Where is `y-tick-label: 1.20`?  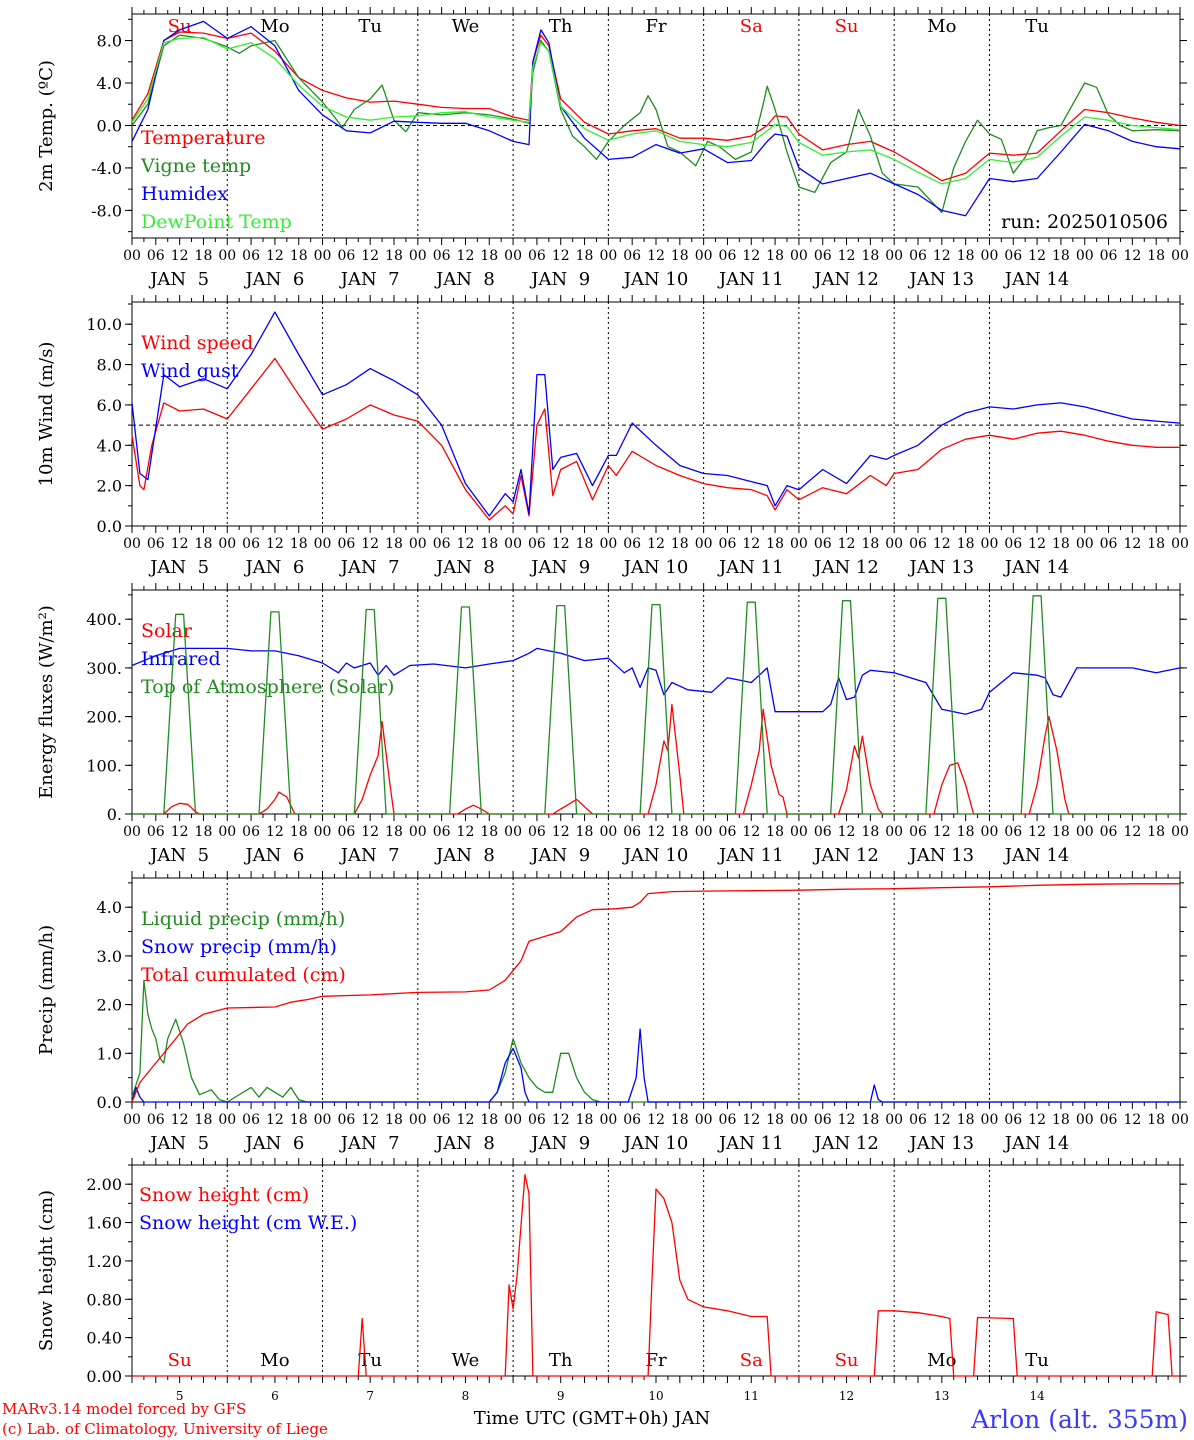 y-tick-label: 1.20 is located at coordinates (104, 1261).